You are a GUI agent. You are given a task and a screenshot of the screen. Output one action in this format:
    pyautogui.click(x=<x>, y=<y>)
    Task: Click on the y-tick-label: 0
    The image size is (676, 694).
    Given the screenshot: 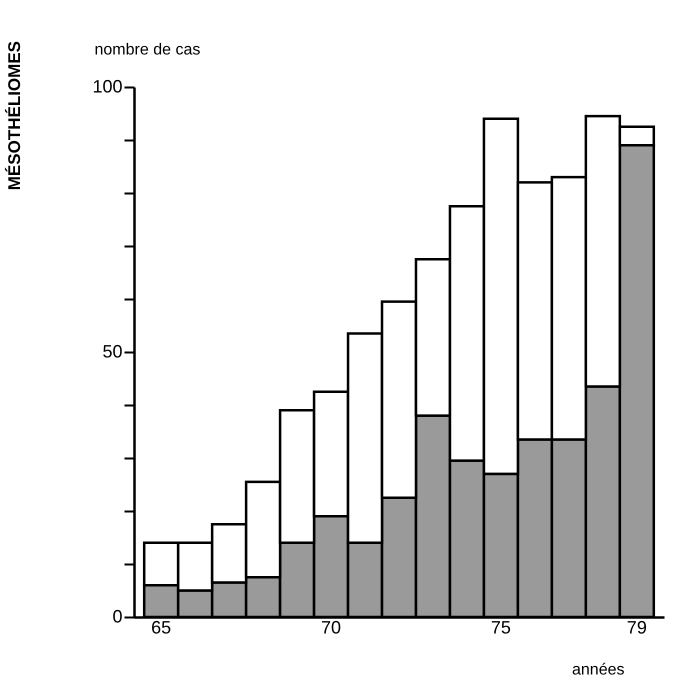 What is the action you would take?
    pyautogui.click(x=117, y=616)
    